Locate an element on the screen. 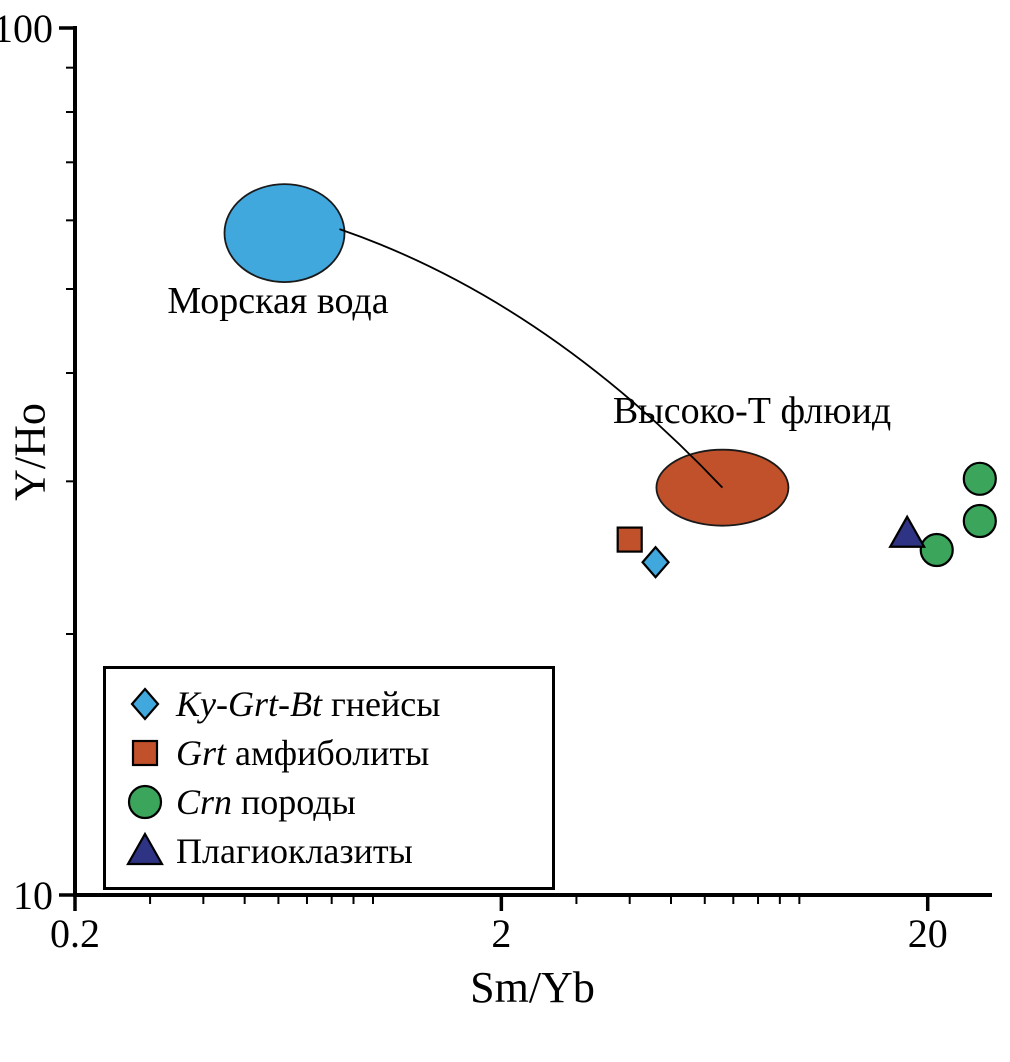 The width and height of the screenshot is (1010, 1062). field-label-seawater: Морская вода is located at coordinates (277, 301).